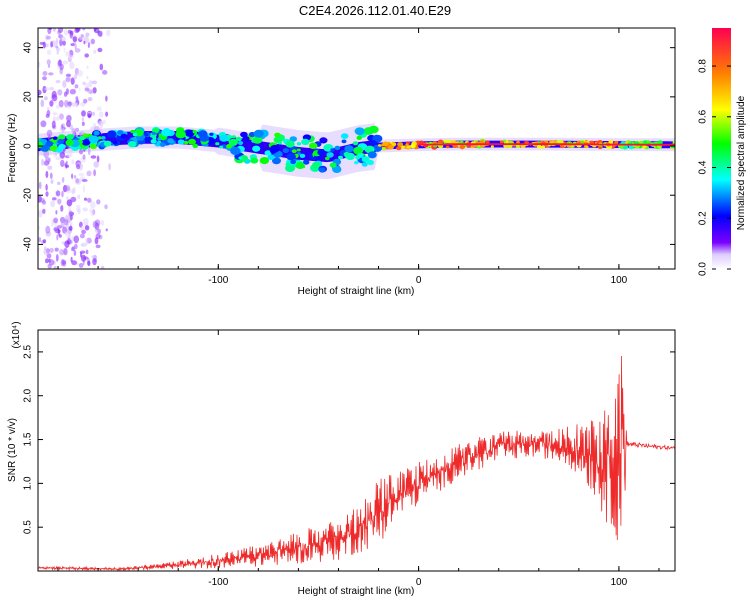 The height and width of the screenshot is (600, 750). What do you see at coordinates (721, 167) in the screenshot?
I see `colorbar-ticks` at bounding box center [721, 167].